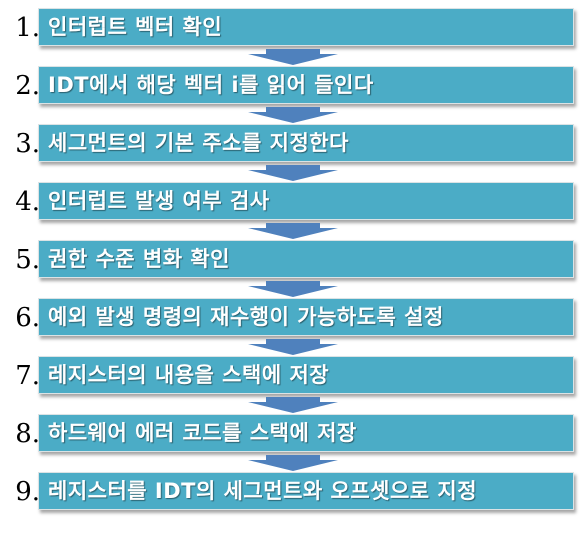 This screenshot has height=546, width=586. I want to click on step-box: 레지스터를 IDT의 세그먼트와 오프셋으로 지정, so click(306, 491).